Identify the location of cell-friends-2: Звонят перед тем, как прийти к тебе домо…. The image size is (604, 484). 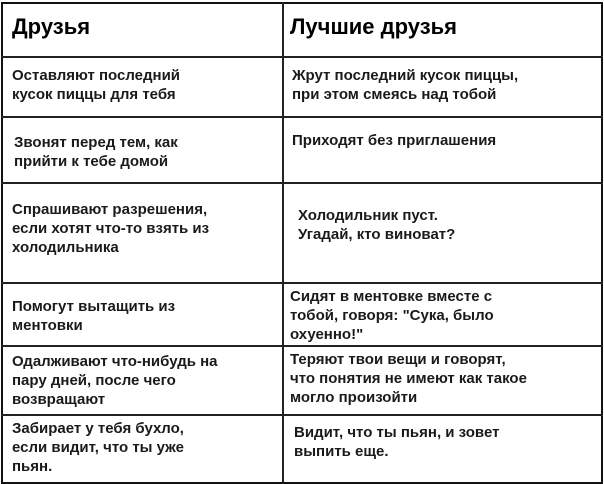
(96, 152).